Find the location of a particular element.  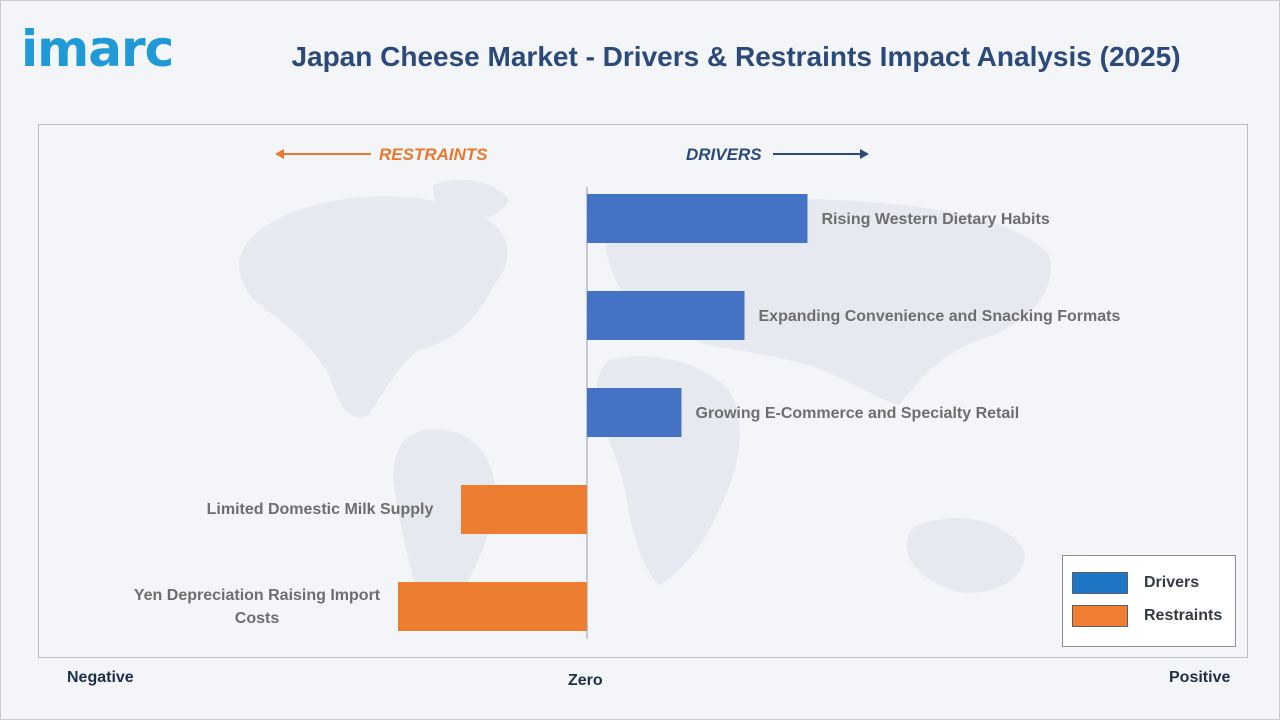

bar-label-2: Growing E-Commerce and Specialty Retail is located at coordinates (857, 413).